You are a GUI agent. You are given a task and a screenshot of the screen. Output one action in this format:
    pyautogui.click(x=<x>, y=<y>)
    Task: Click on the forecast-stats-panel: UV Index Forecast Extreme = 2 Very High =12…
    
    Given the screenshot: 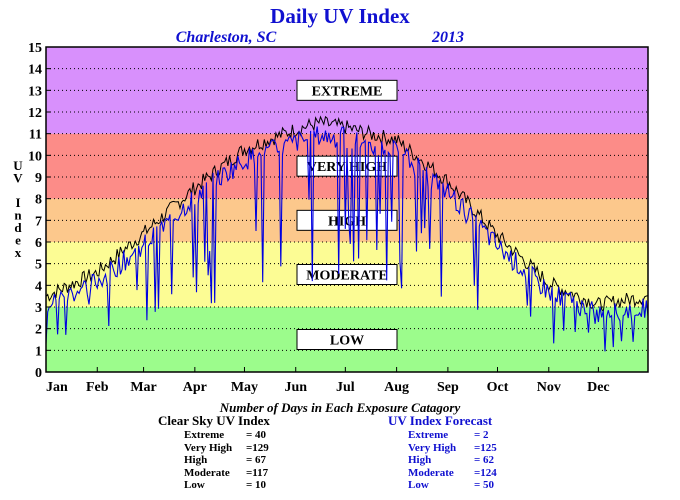 What is the action you would take?
    pyautogui.click(x=442, y=452)
    